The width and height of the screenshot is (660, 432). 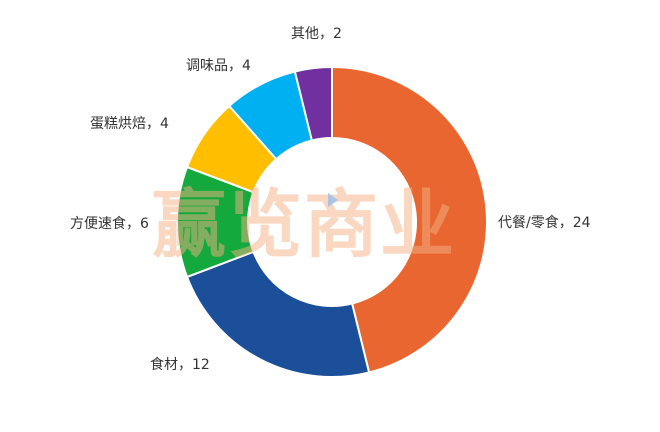 What do you see at coordinates (109, 223) in the screenshot?
I see `slice-label-3: 方便速食，6` at bounding box center [109, 223].